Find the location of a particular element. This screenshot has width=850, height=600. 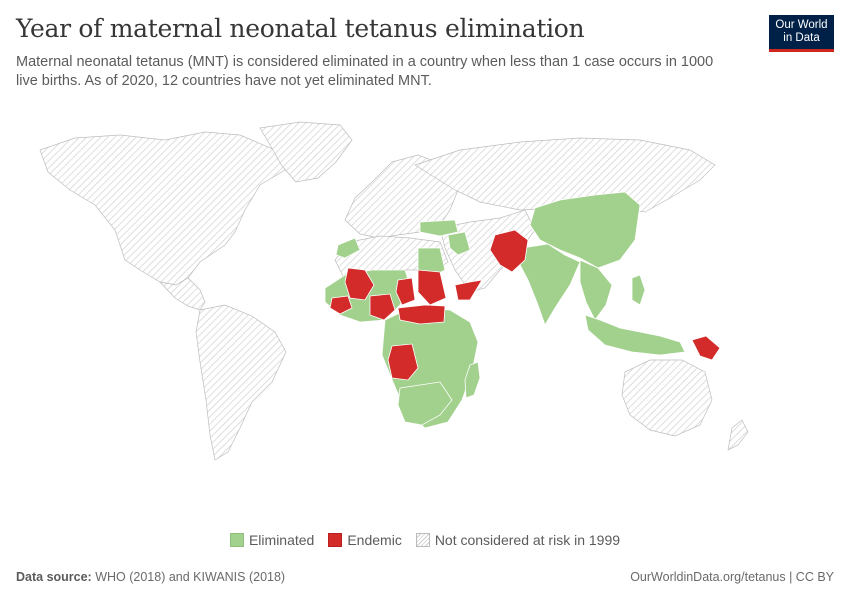

region-turkey-eliminated is located at coordinates (439, 228).